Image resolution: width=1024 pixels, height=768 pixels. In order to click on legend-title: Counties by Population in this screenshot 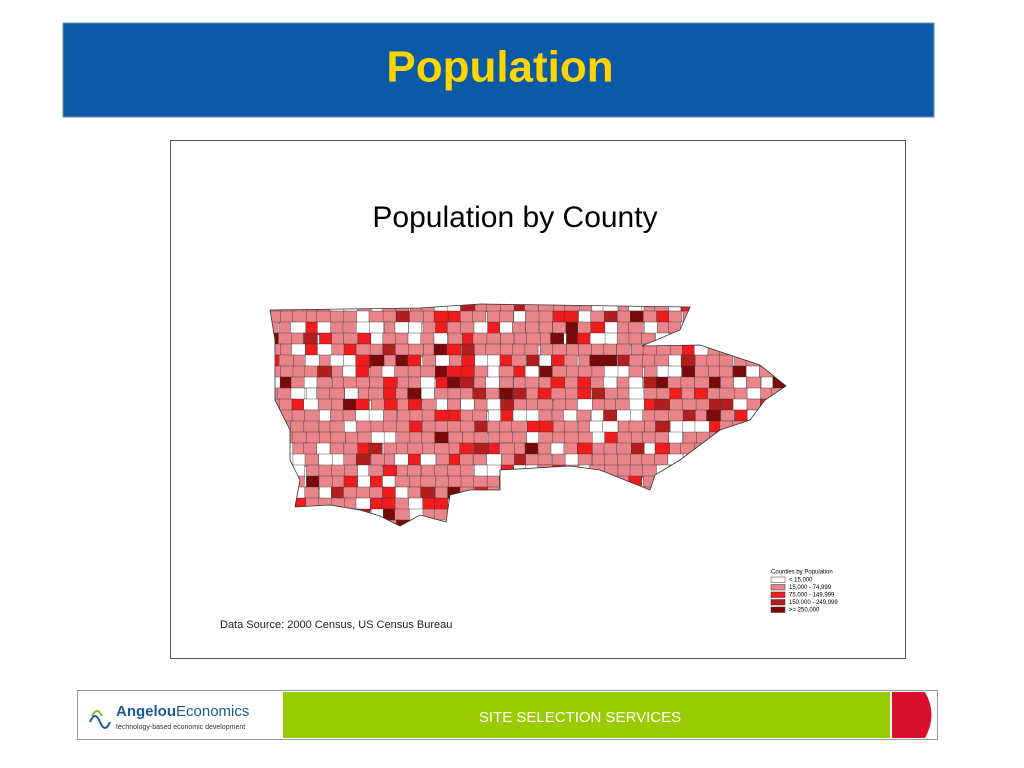, I will do `click(802, 573)`.